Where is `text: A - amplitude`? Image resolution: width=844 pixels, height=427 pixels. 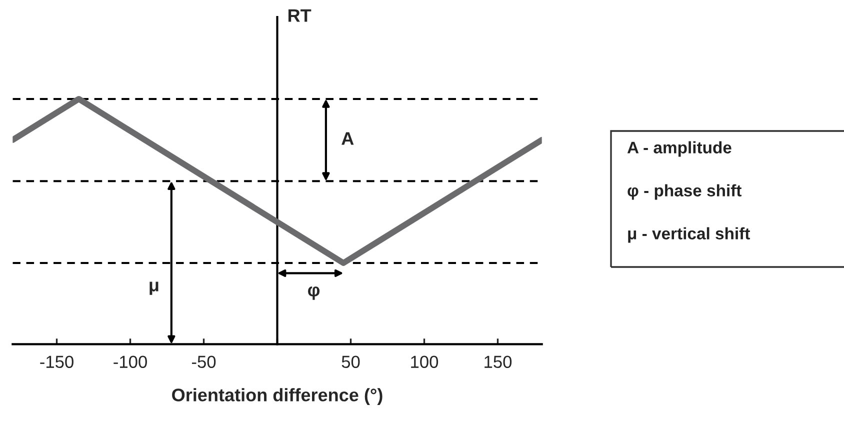
text: A - amplitude is located at coordinates (679, 149).